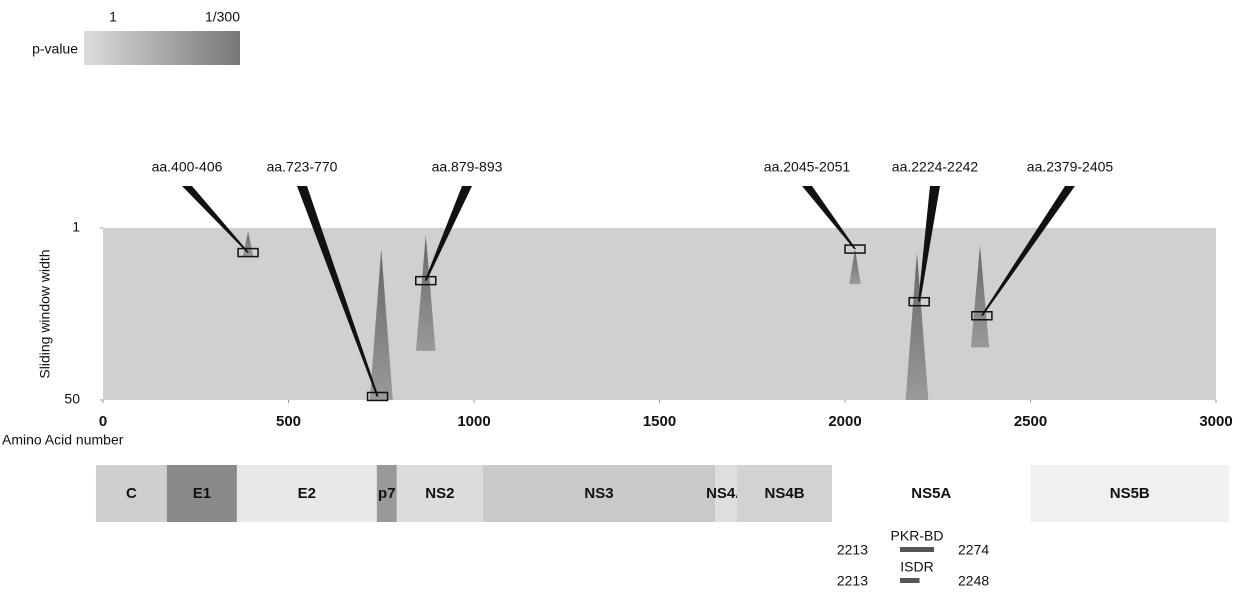 This screenshot has width=1250, height=598. Describe the element at coordinates (45, 313) in the screenshot. I see `y-axis-label: Sliding window width` at that location.